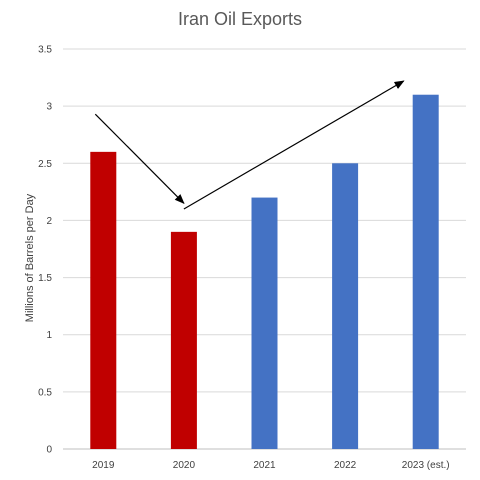 Image resolution: width=480 pixels, height=480 pixels. Describe the element at coordinates (49, 335) in the screenshot. I see `y-tick-label: 1` at that location.